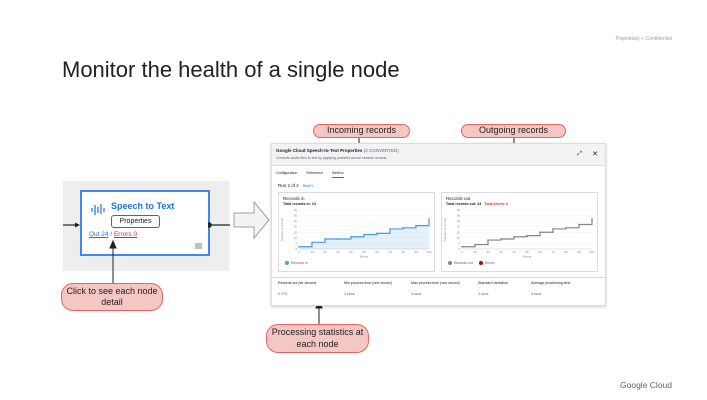  Describe the element at coordinates (219, 225) in the screenshot. I see `output-port-icon` at that location.